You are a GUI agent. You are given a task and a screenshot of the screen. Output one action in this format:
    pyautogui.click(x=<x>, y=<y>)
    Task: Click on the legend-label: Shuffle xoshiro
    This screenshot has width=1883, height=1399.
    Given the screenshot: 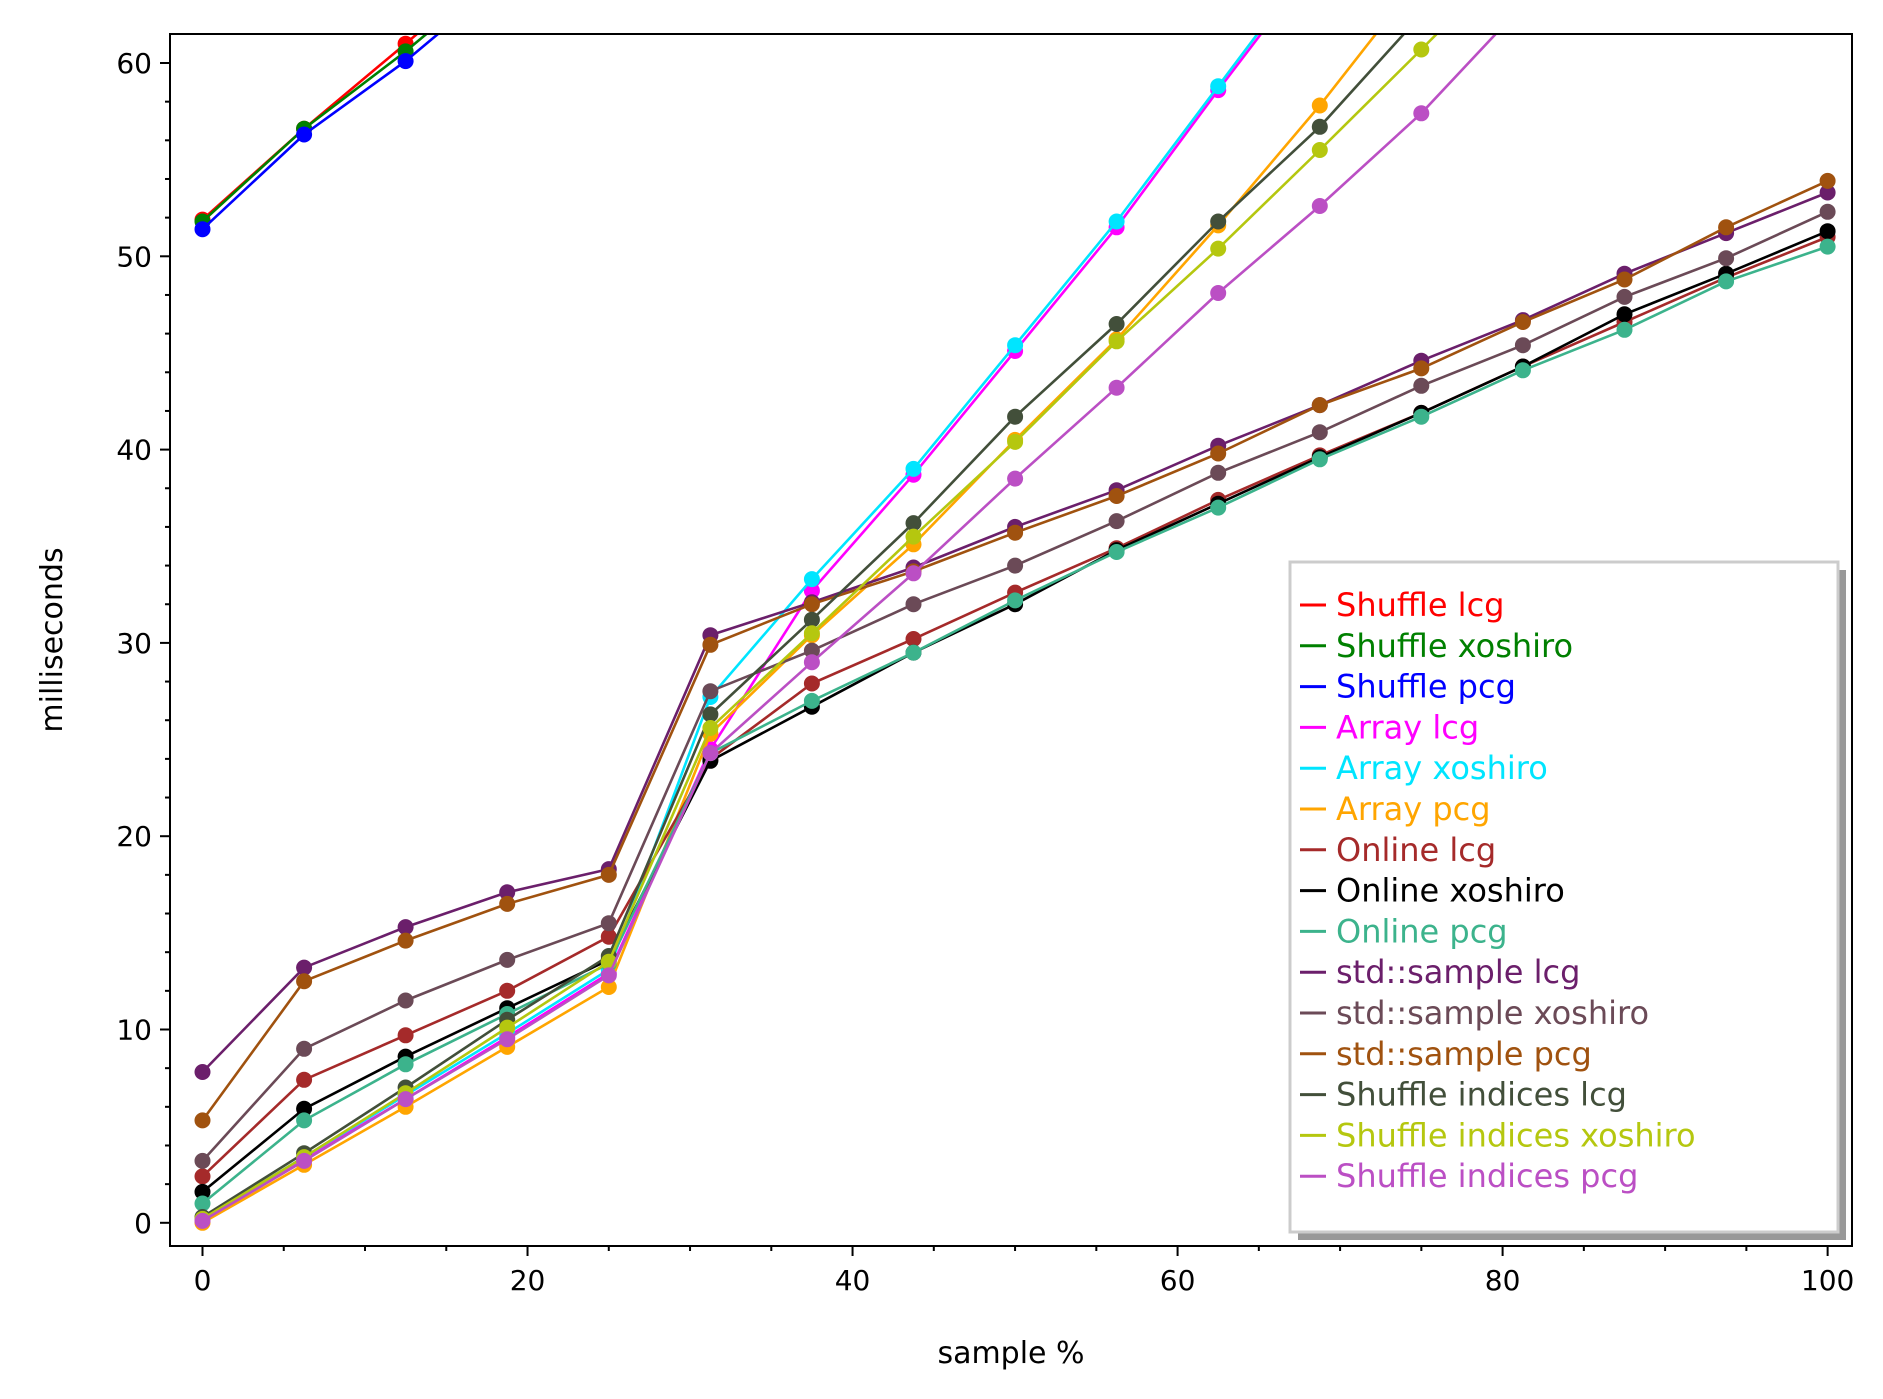 What is the action you would take?
    pyautogui.click(x=1454, y=646)
    